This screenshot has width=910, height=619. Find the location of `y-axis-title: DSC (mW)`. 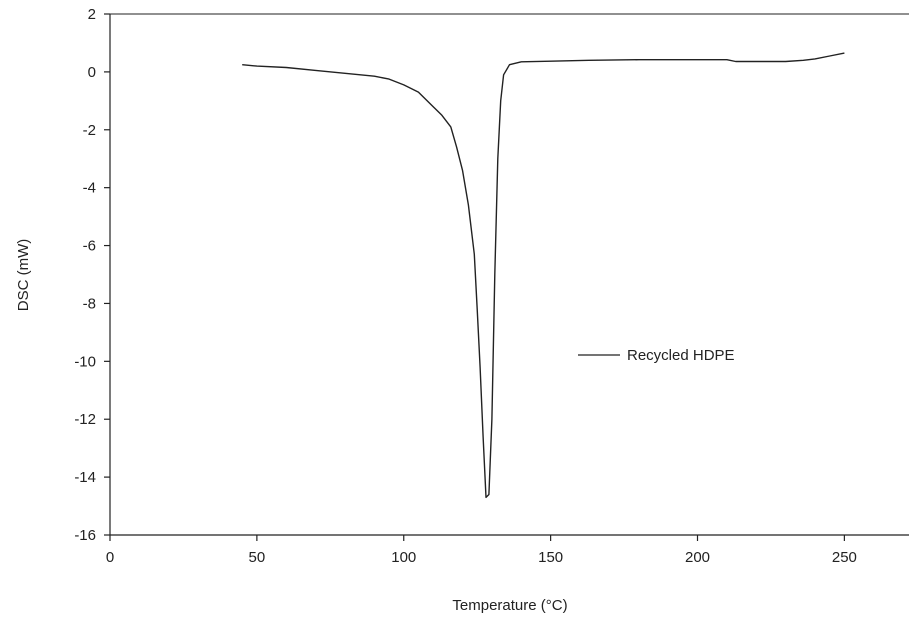

y-axis-title: DSC (mW) is located at coordinates (23, 275).